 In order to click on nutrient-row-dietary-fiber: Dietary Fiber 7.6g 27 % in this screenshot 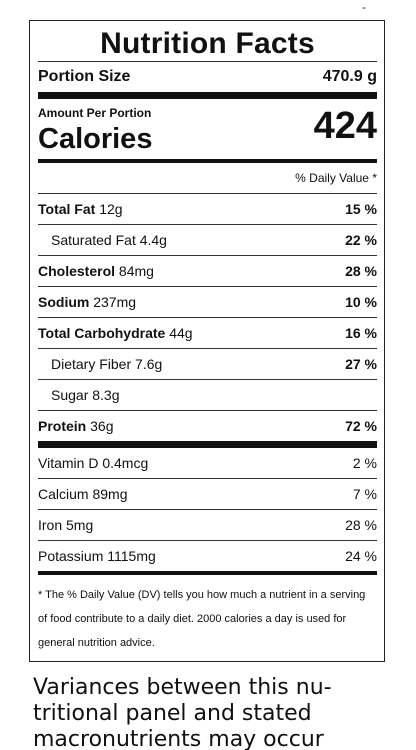, I will do `click(207, 363)`.